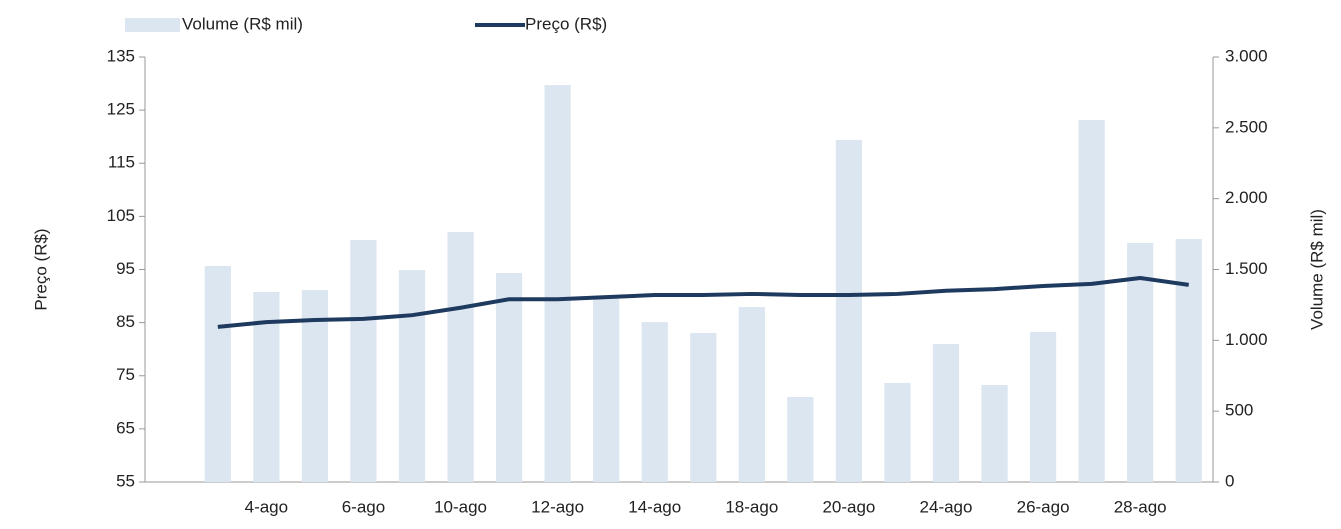  Describe the element at coordinates (125, 374) in the screenshot. I see `y-tick-label: 75` at that location.